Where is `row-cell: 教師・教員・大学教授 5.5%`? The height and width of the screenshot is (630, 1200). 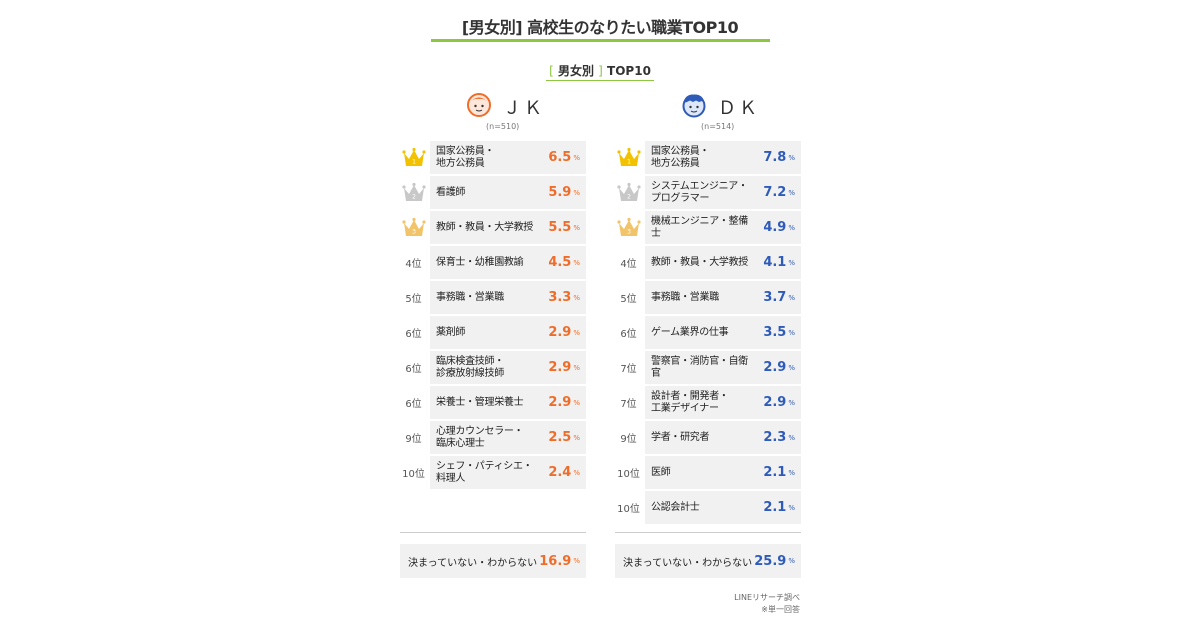 row-cell: 教師・教員・大学教授 5.5% is located at coordinates (508, 227).